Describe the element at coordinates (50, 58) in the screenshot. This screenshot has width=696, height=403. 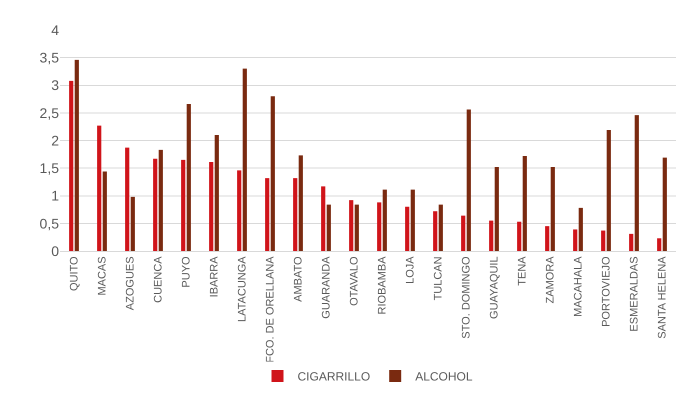
I see `y-tick-label: 3,5` at that location.